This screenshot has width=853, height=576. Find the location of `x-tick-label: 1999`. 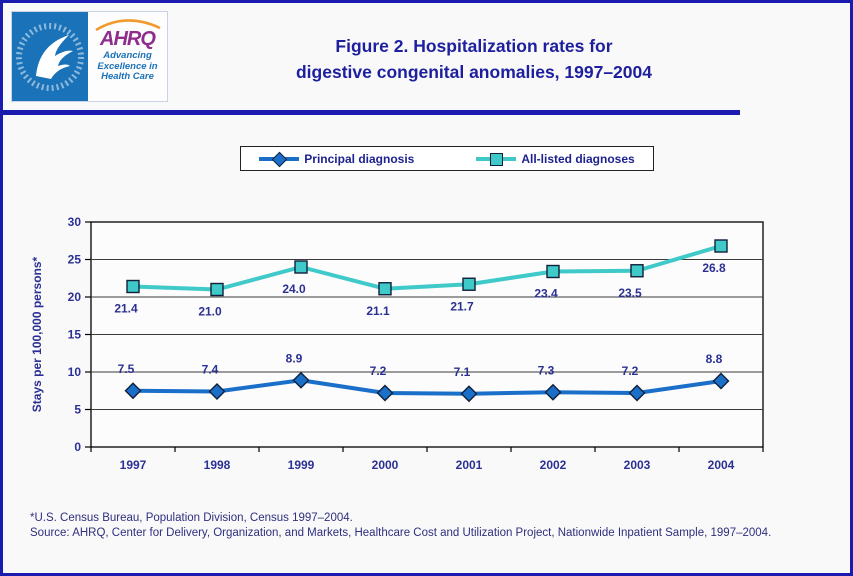

x-tick-label: 1999 is located at coordinates (301, 465).